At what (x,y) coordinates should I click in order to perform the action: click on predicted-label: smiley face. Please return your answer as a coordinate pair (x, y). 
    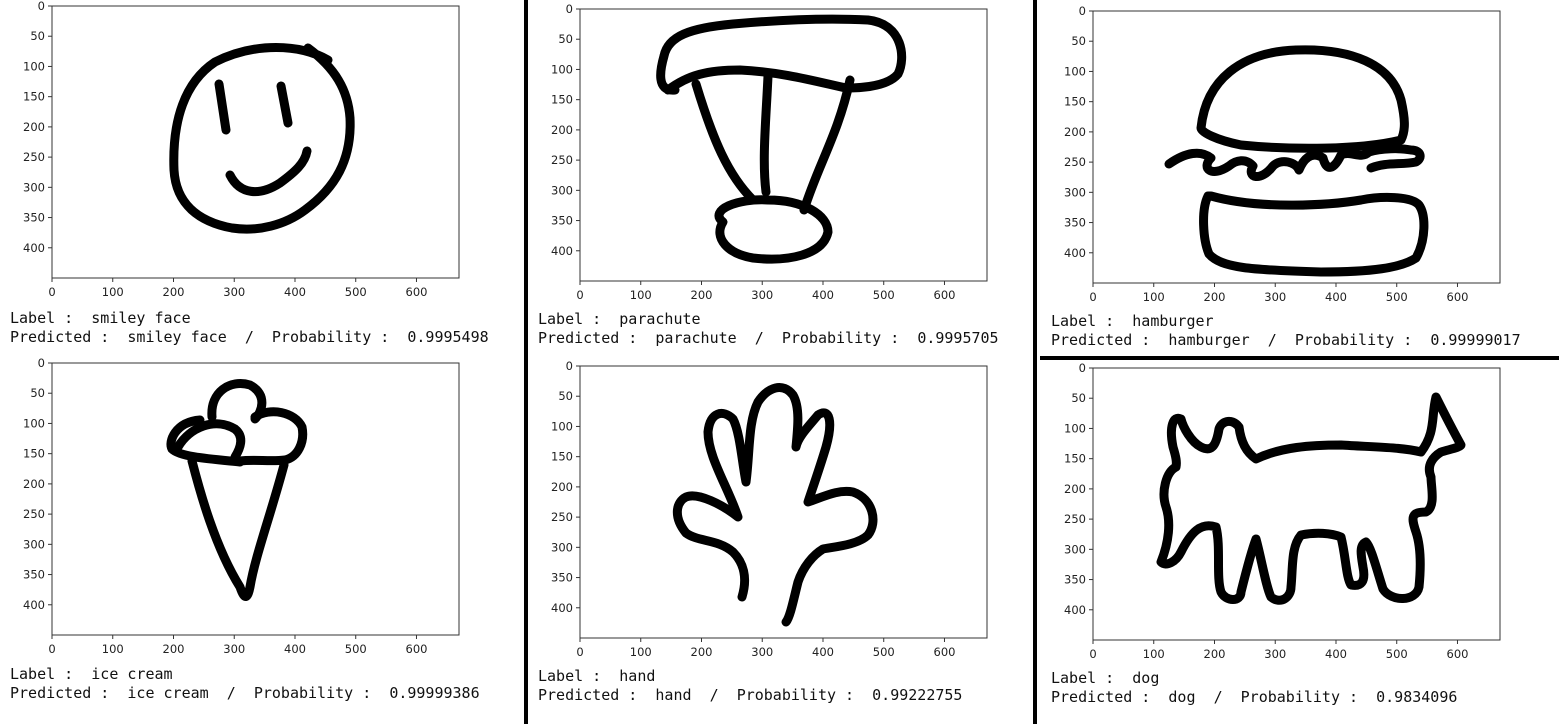
    Looking at the image, I should click on (177, 337).